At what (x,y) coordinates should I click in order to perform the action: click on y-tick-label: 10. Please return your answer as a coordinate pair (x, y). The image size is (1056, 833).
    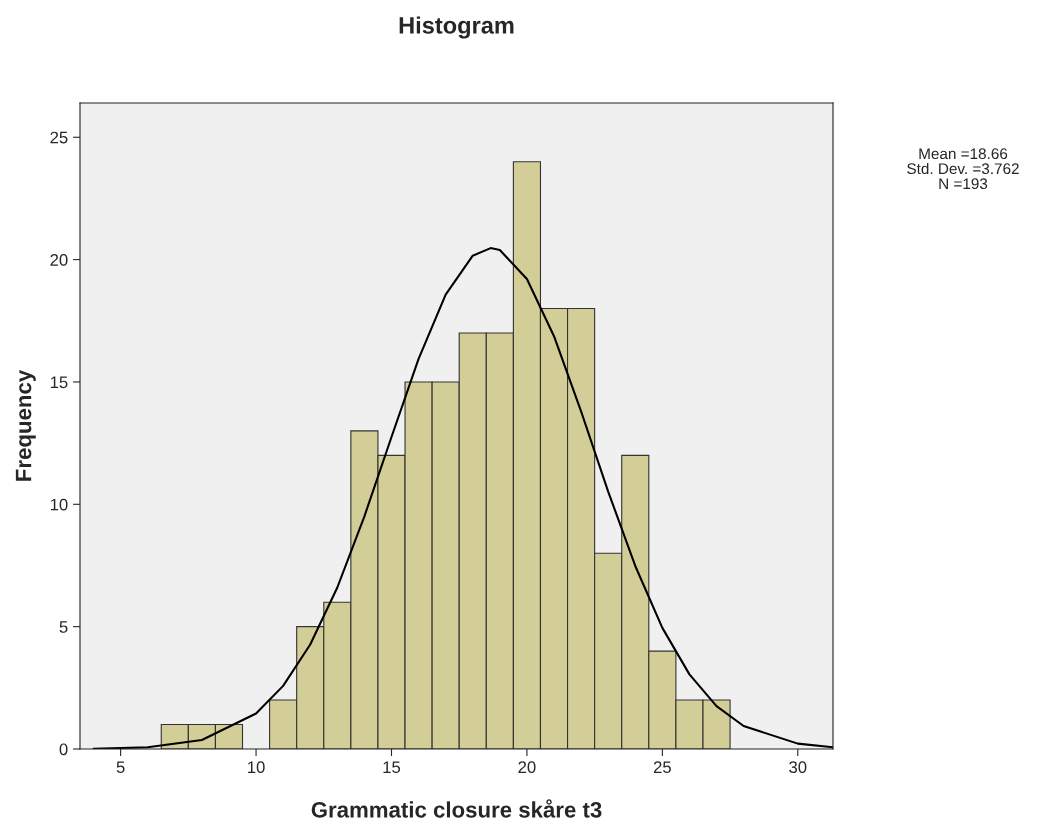
    Looking at the image, I should click on (59, 504).